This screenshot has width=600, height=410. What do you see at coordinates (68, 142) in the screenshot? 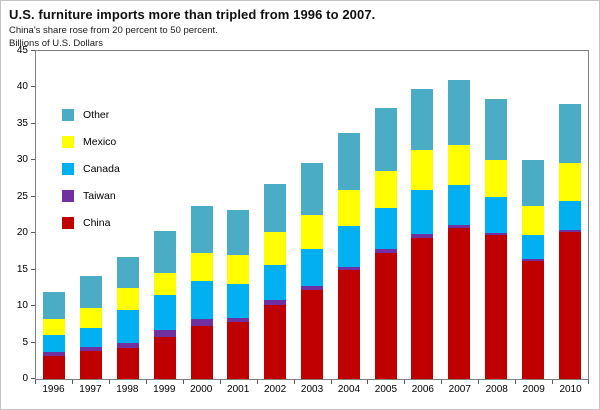
I see `legend-swatch-mexico` at bounding box center [68, 142].